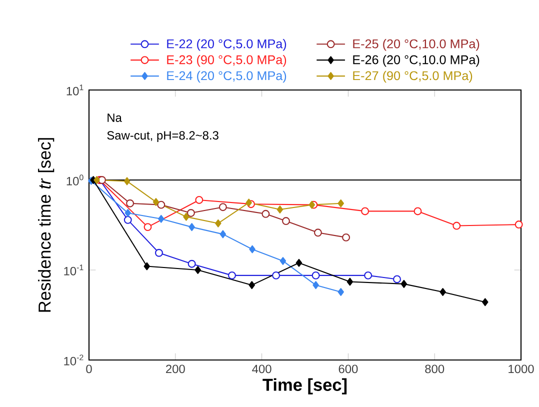 This screenshot has width=539, height=407. What do you see at coordinates (434, 369) in the screenshot?
I see `x-tick-label: 800` at bounding box center [434, 369].